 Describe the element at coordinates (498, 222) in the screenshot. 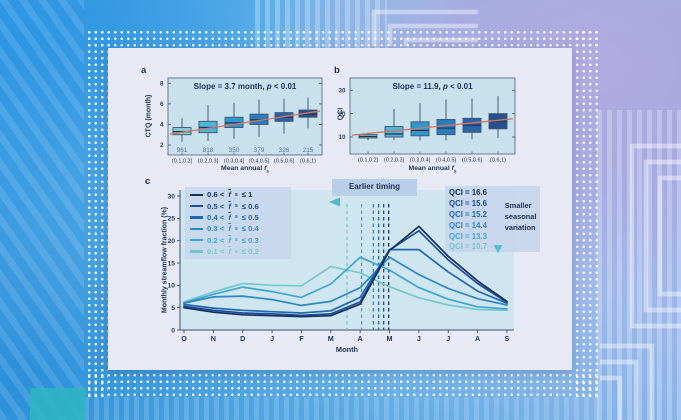

I see `smaller-variation-arrow` at that location.